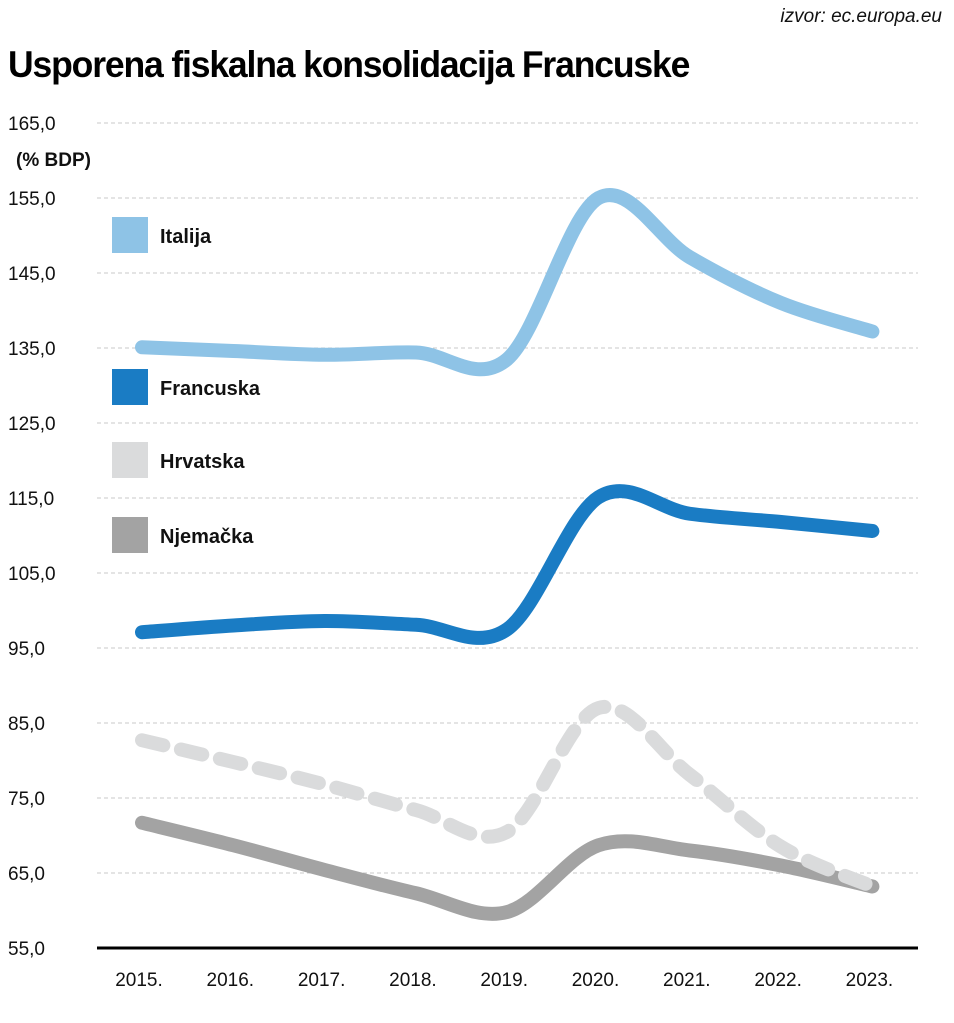 This screenshot has width=954, height=1023. Describe the element at coordinates (507, 796) in the screenshot. I see `series-line-hrvatska` at that location.